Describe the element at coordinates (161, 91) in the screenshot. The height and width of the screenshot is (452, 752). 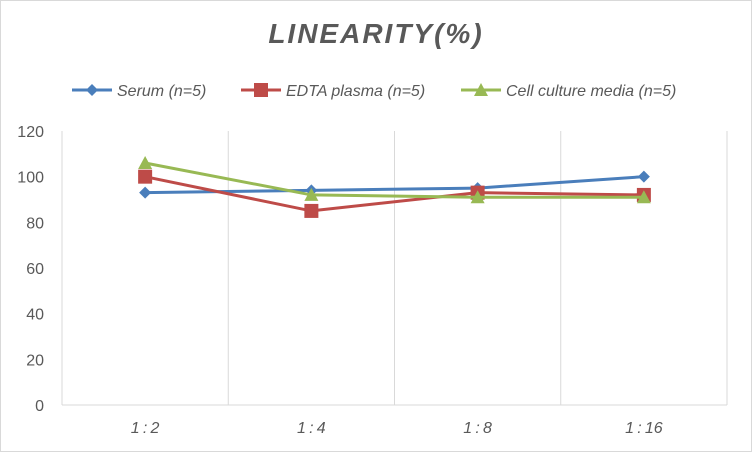
I see `legend-label: Serum (n=5)` at that location.